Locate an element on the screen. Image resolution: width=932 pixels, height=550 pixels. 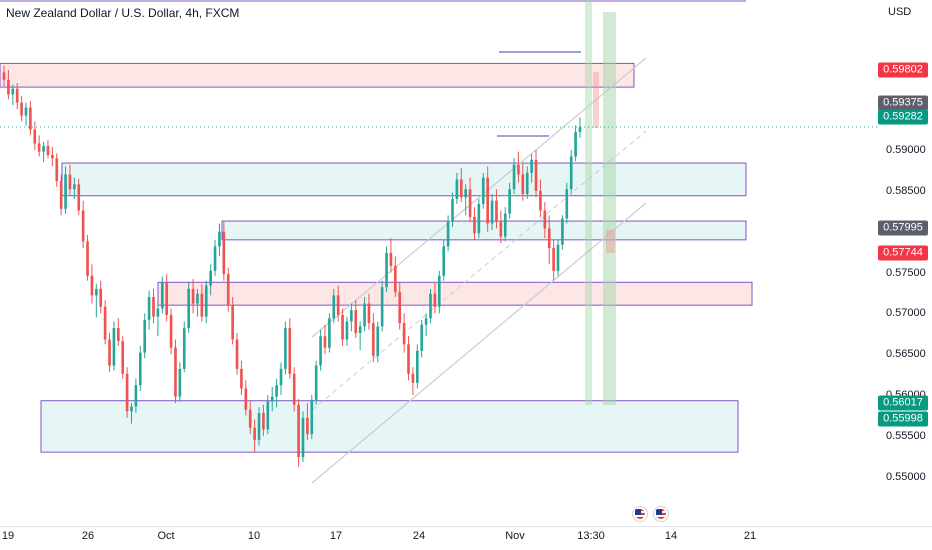
time-tick-label: 17 is located at coordinates (336, 536).